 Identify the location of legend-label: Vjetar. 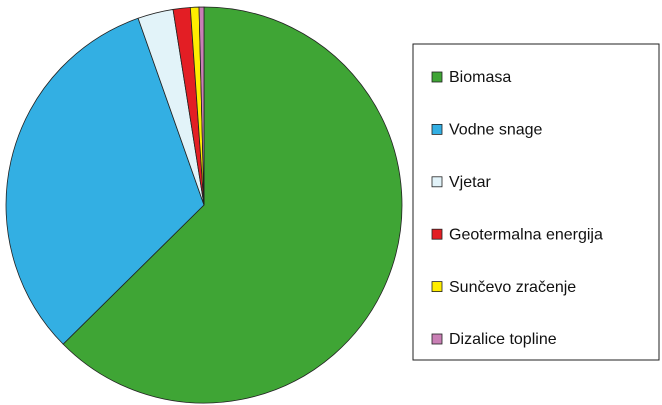
(470, 182).